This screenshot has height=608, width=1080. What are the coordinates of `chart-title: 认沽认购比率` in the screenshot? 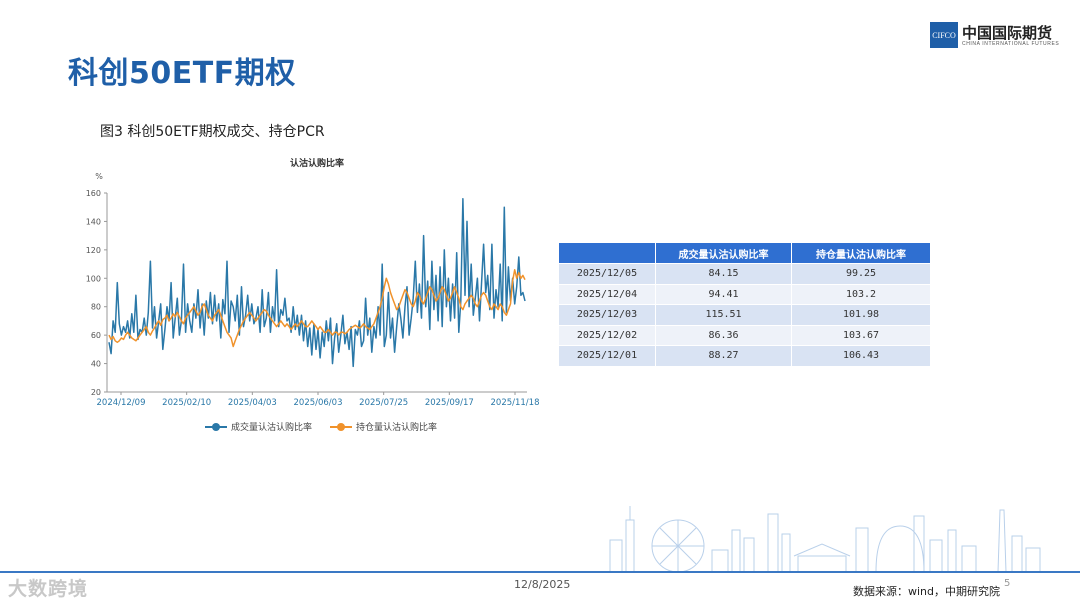 It's located at (317, 163).